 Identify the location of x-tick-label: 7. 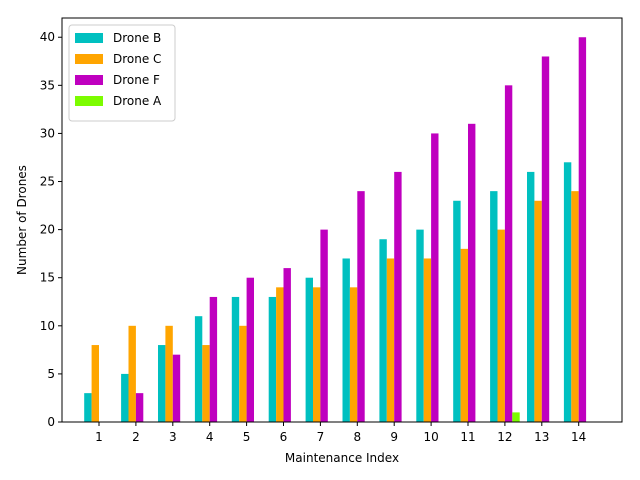
(321, 437).